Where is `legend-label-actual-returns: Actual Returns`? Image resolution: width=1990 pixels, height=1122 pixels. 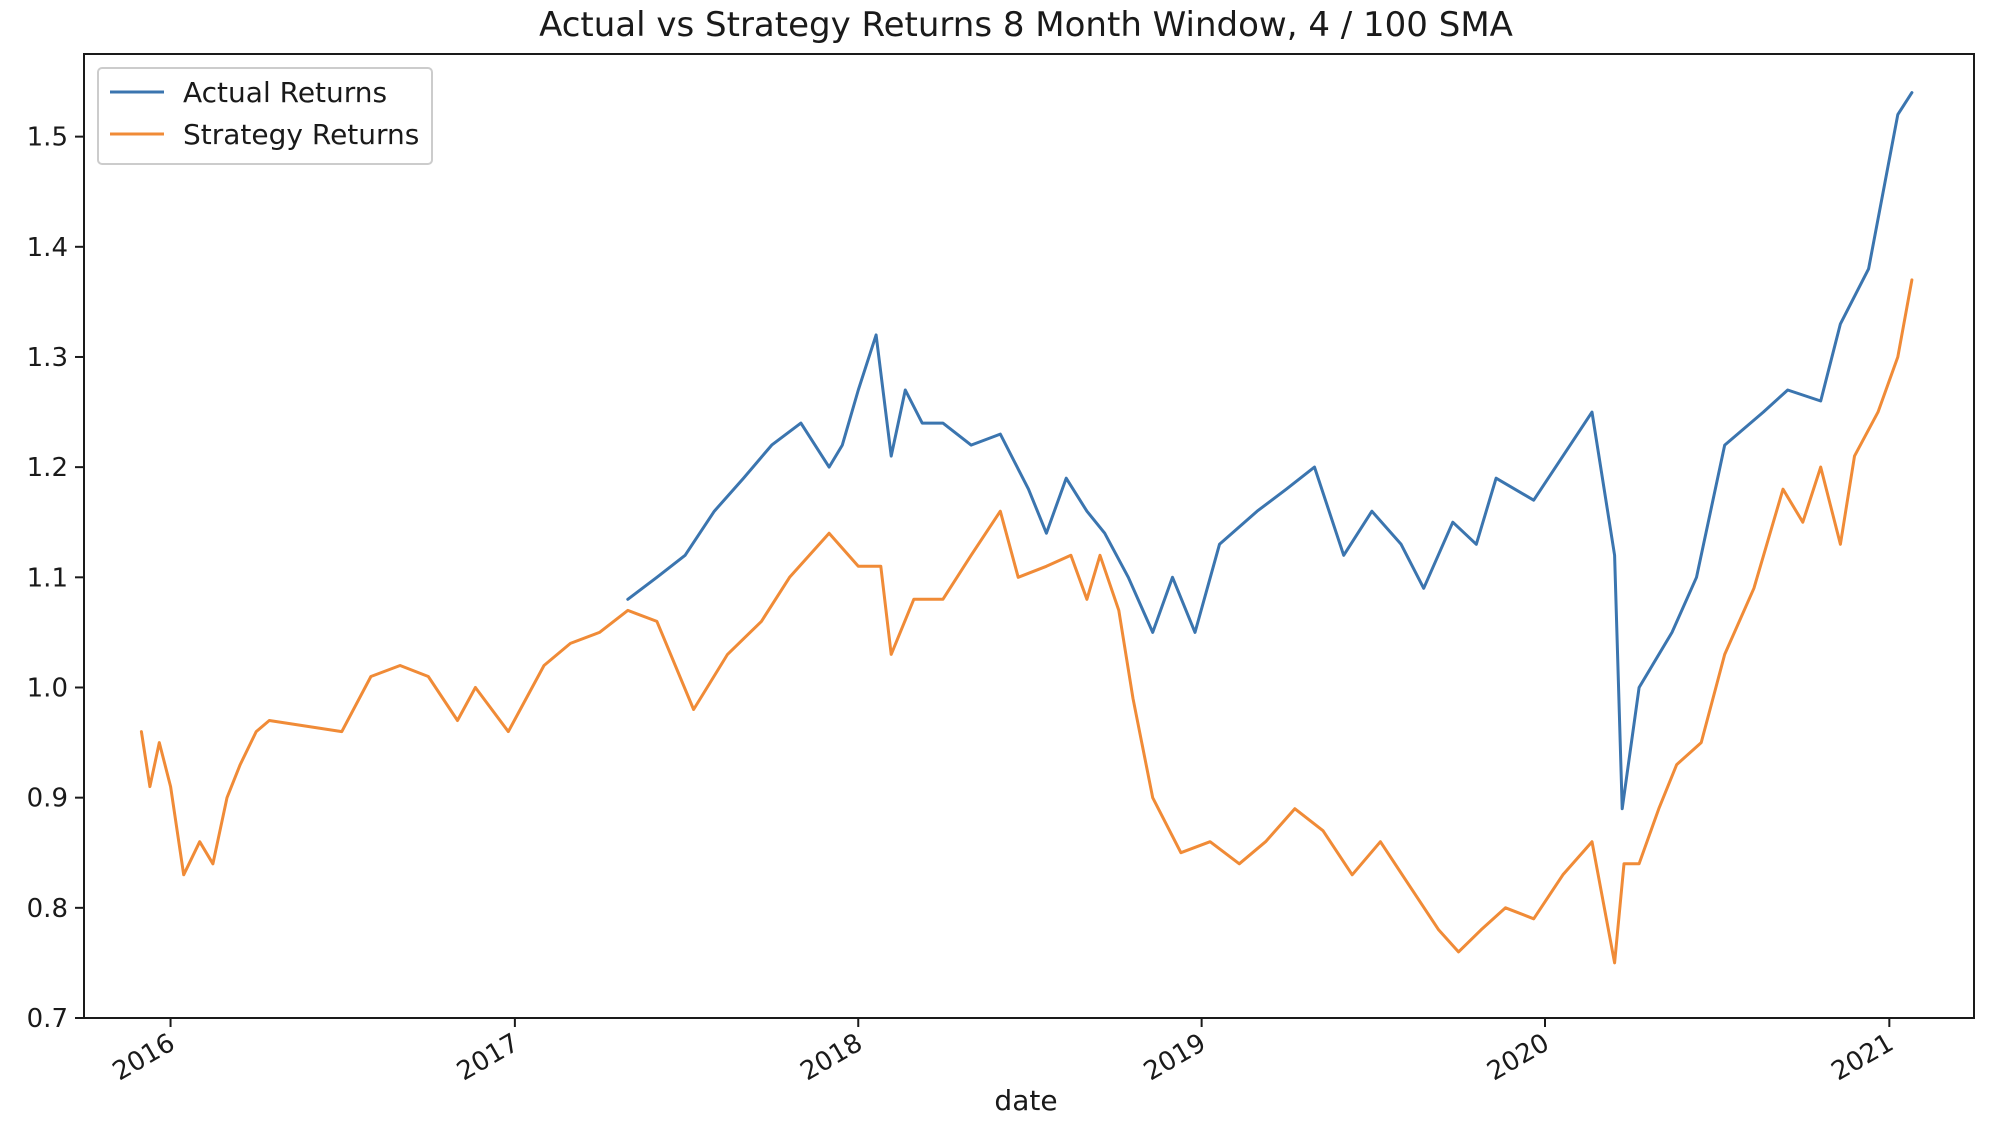
legend-label-actual-returns: Actual Returns is located at coordinates (285, 92).